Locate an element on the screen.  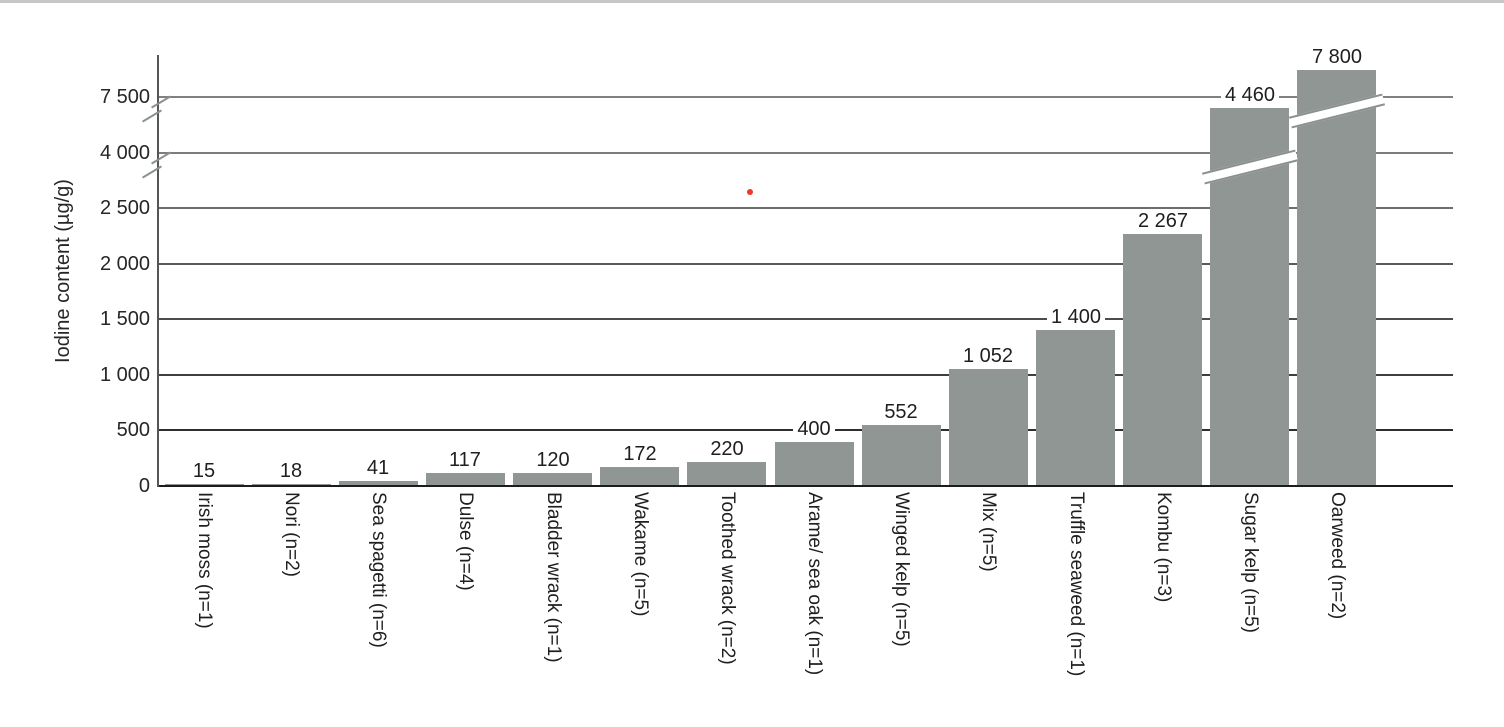
bar-value-text: 1 400 is located at coordinates (1076, 317).